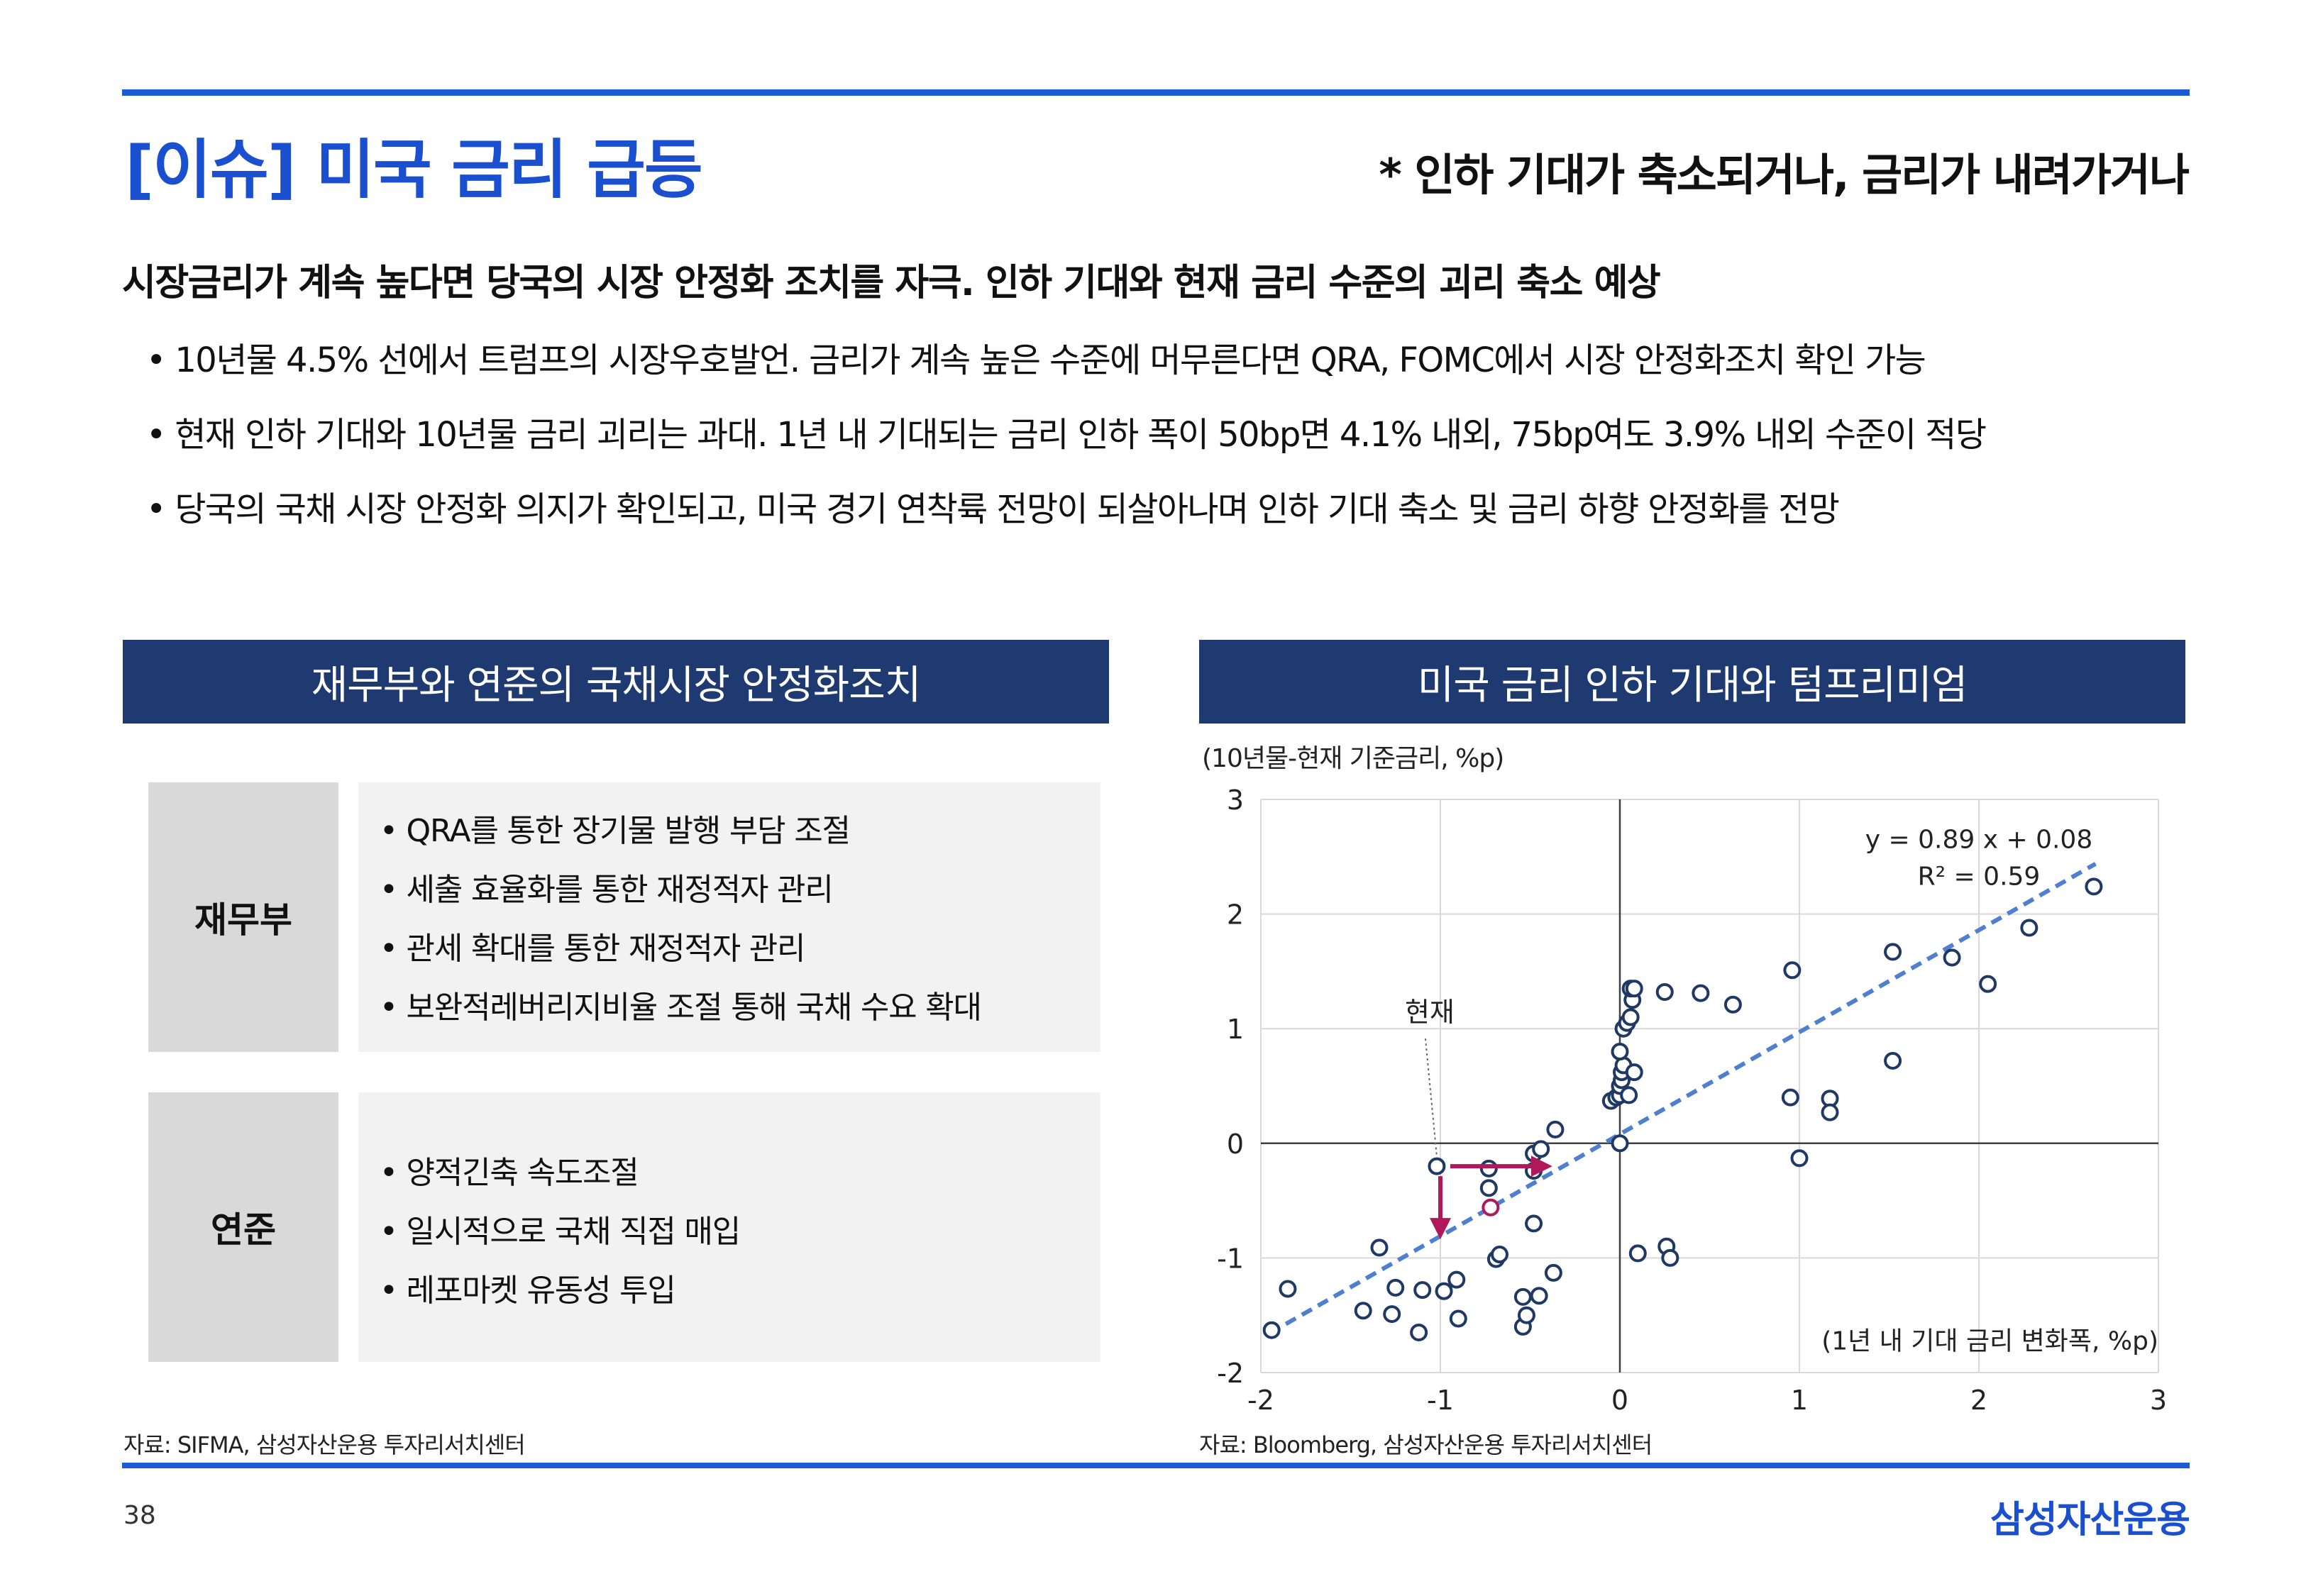 This screenshot has height=1596, width=2306. I want to click on x-tick-label: -2, so click(1260, 1400).